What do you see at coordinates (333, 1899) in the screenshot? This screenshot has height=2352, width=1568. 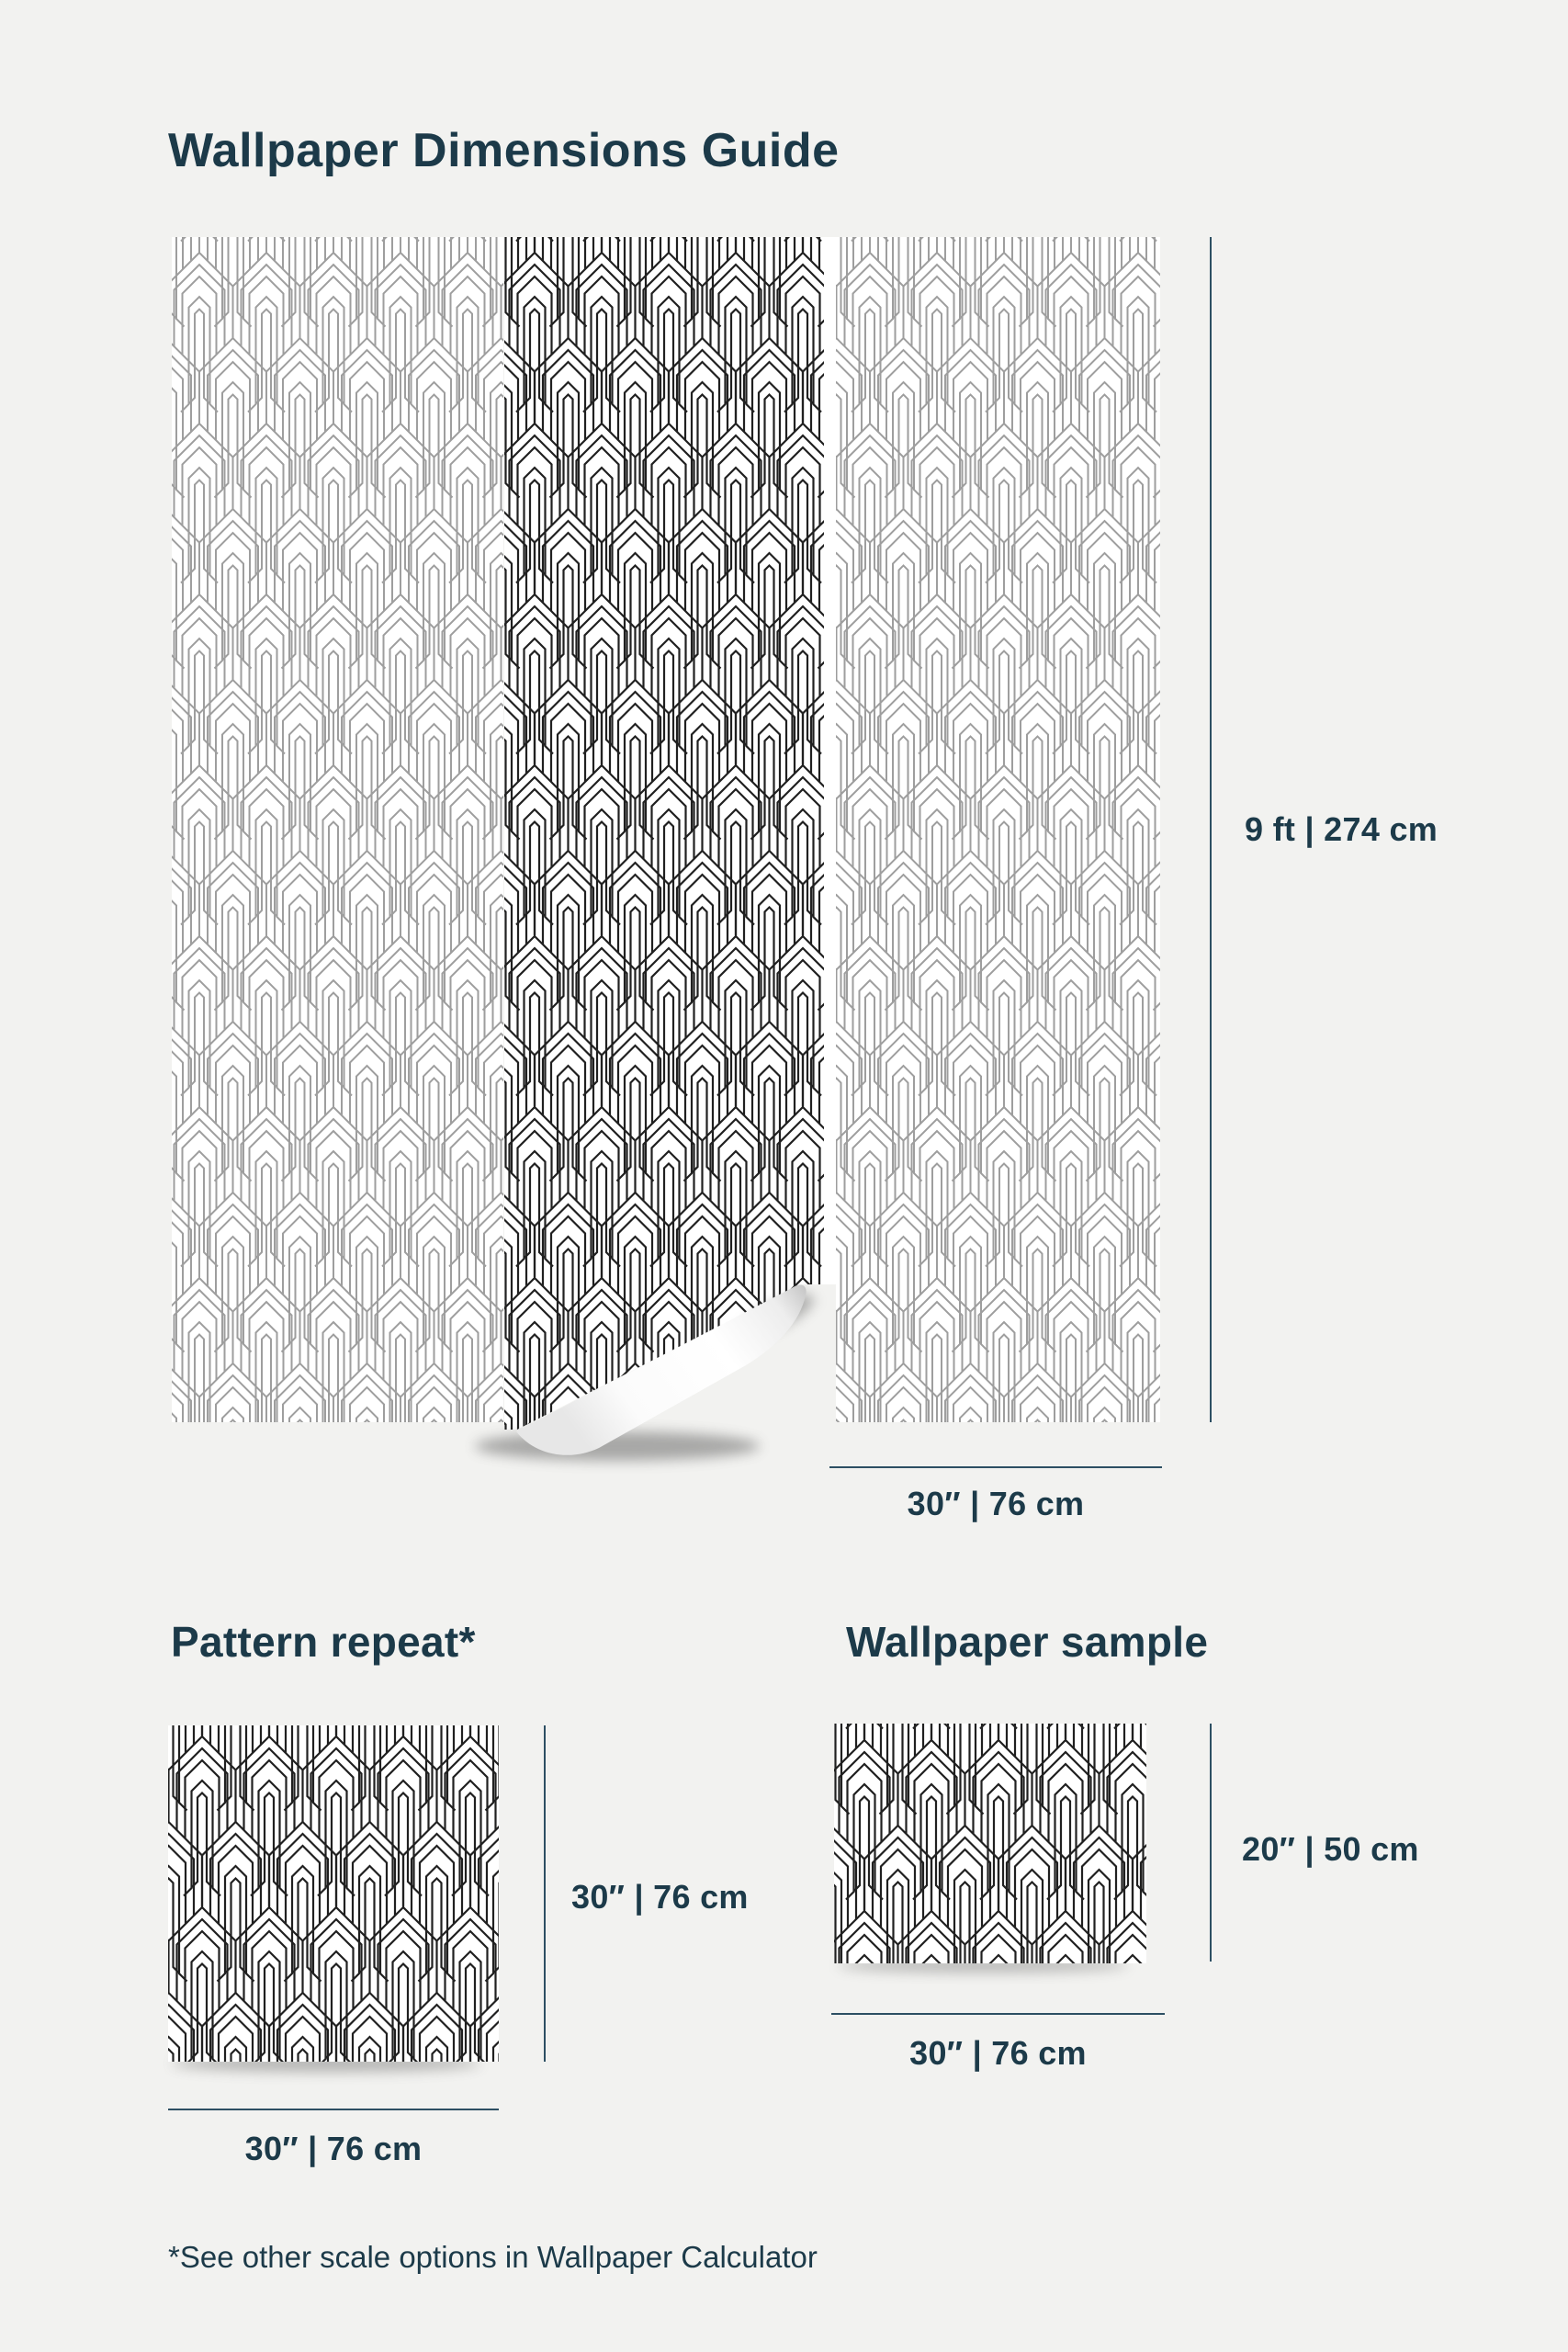 I see `pattern-repeat-swatch` at bounding box center [333, 1899].